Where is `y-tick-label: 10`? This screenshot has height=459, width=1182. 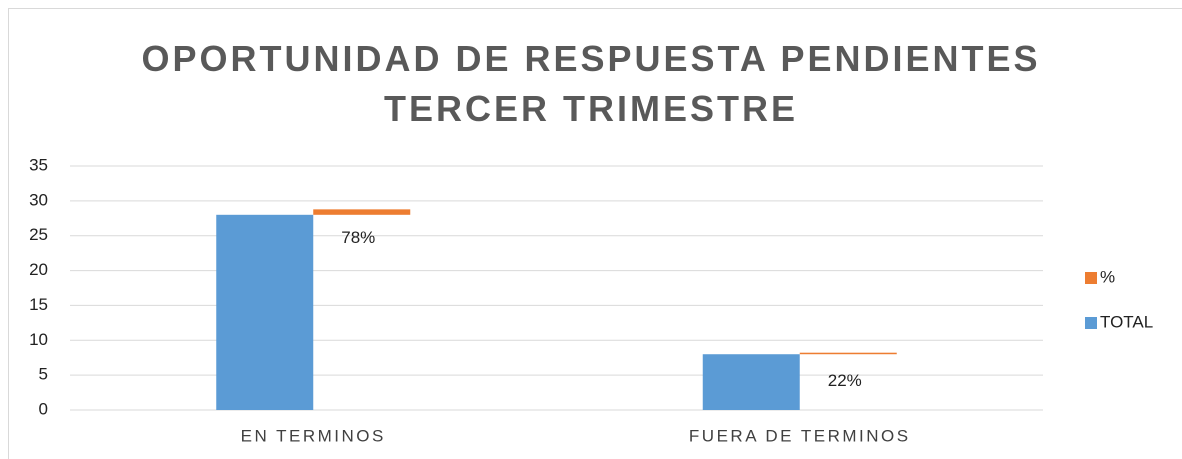
y-tick-label: 10 is located at coordinates (38, 339).